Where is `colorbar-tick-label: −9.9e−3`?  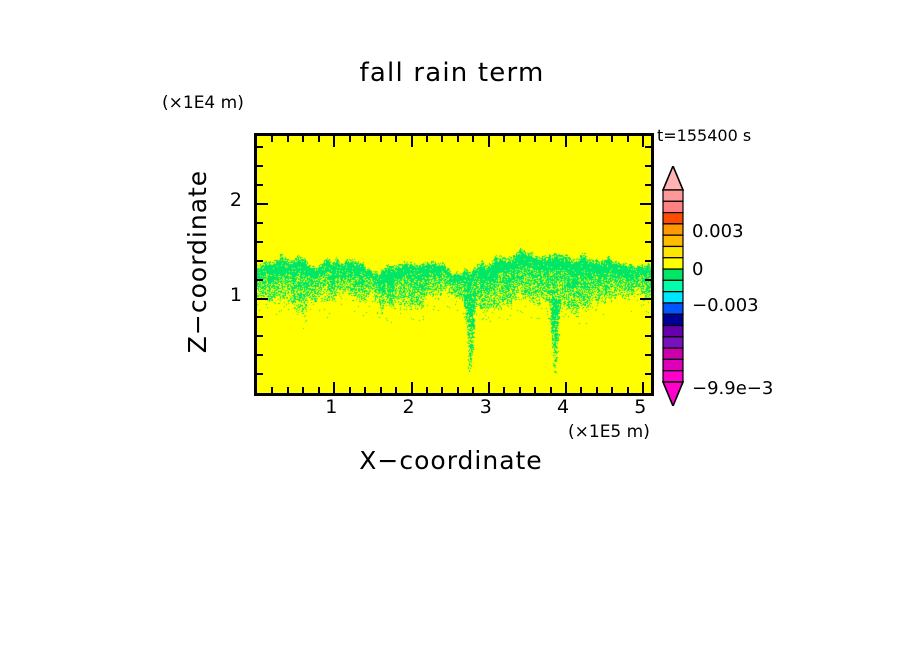 colorbar-tick-label: −9.9e−3 is located at coordinates (733, 388).